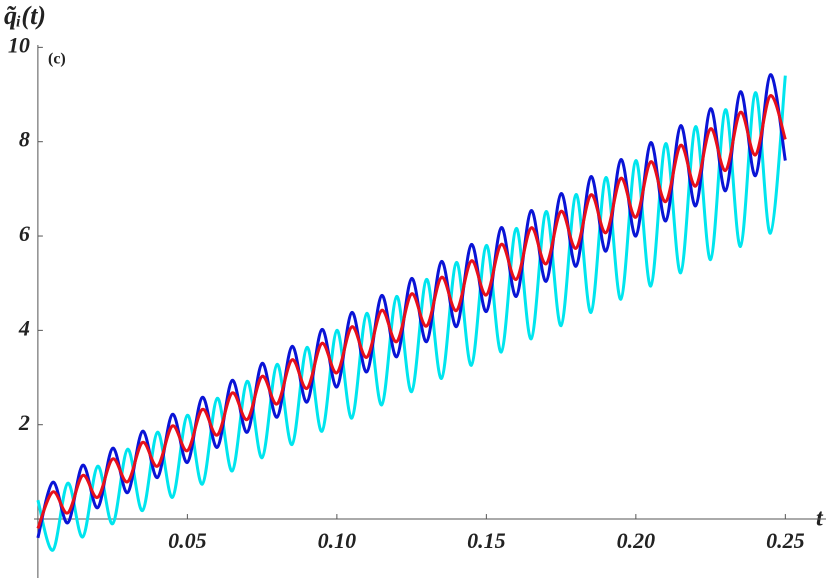 This screenshot has height=578, width=830. Describe the element at coordinates (820, 519) in the screenshot. I see `x-axis-label: t` at that location.